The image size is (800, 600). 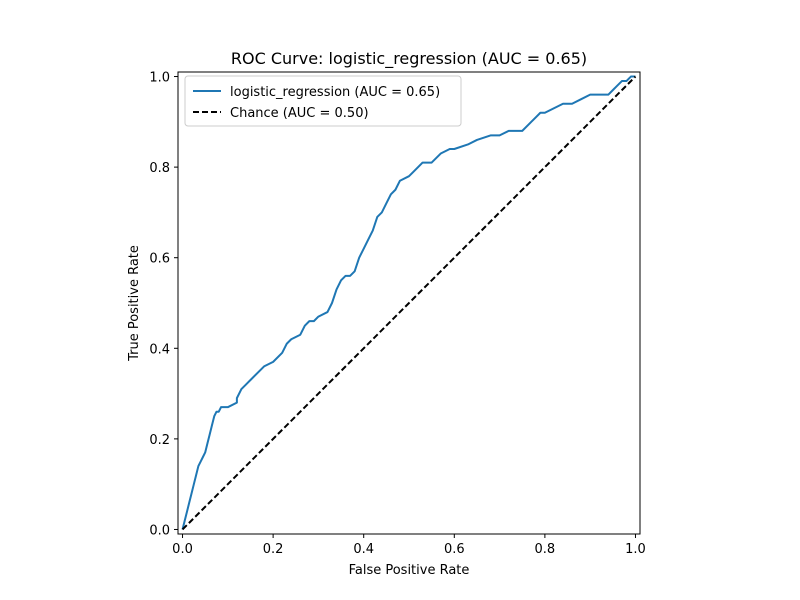 I want to click on x-tick-label: 0.6, so click(x=454, y=549).